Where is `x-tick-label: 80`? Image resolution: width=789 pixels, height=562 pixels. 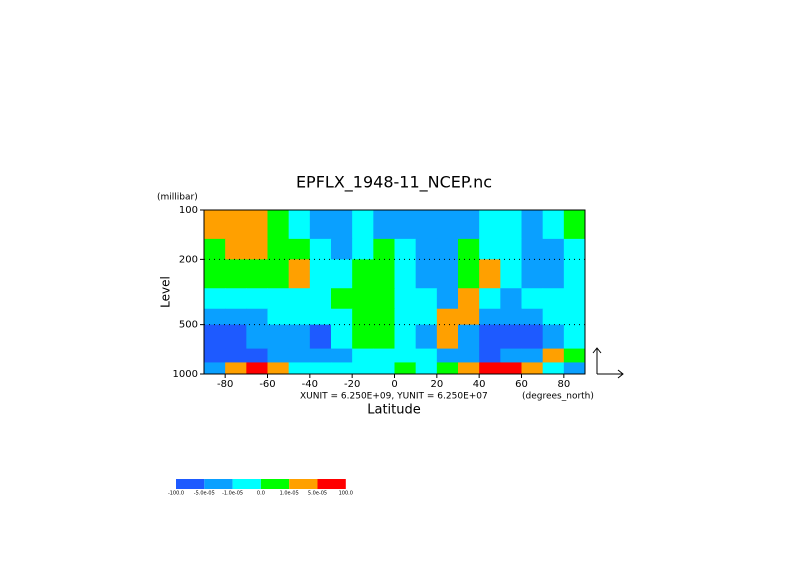
x-tick-label: 80 is located at coordinates (563, 384).